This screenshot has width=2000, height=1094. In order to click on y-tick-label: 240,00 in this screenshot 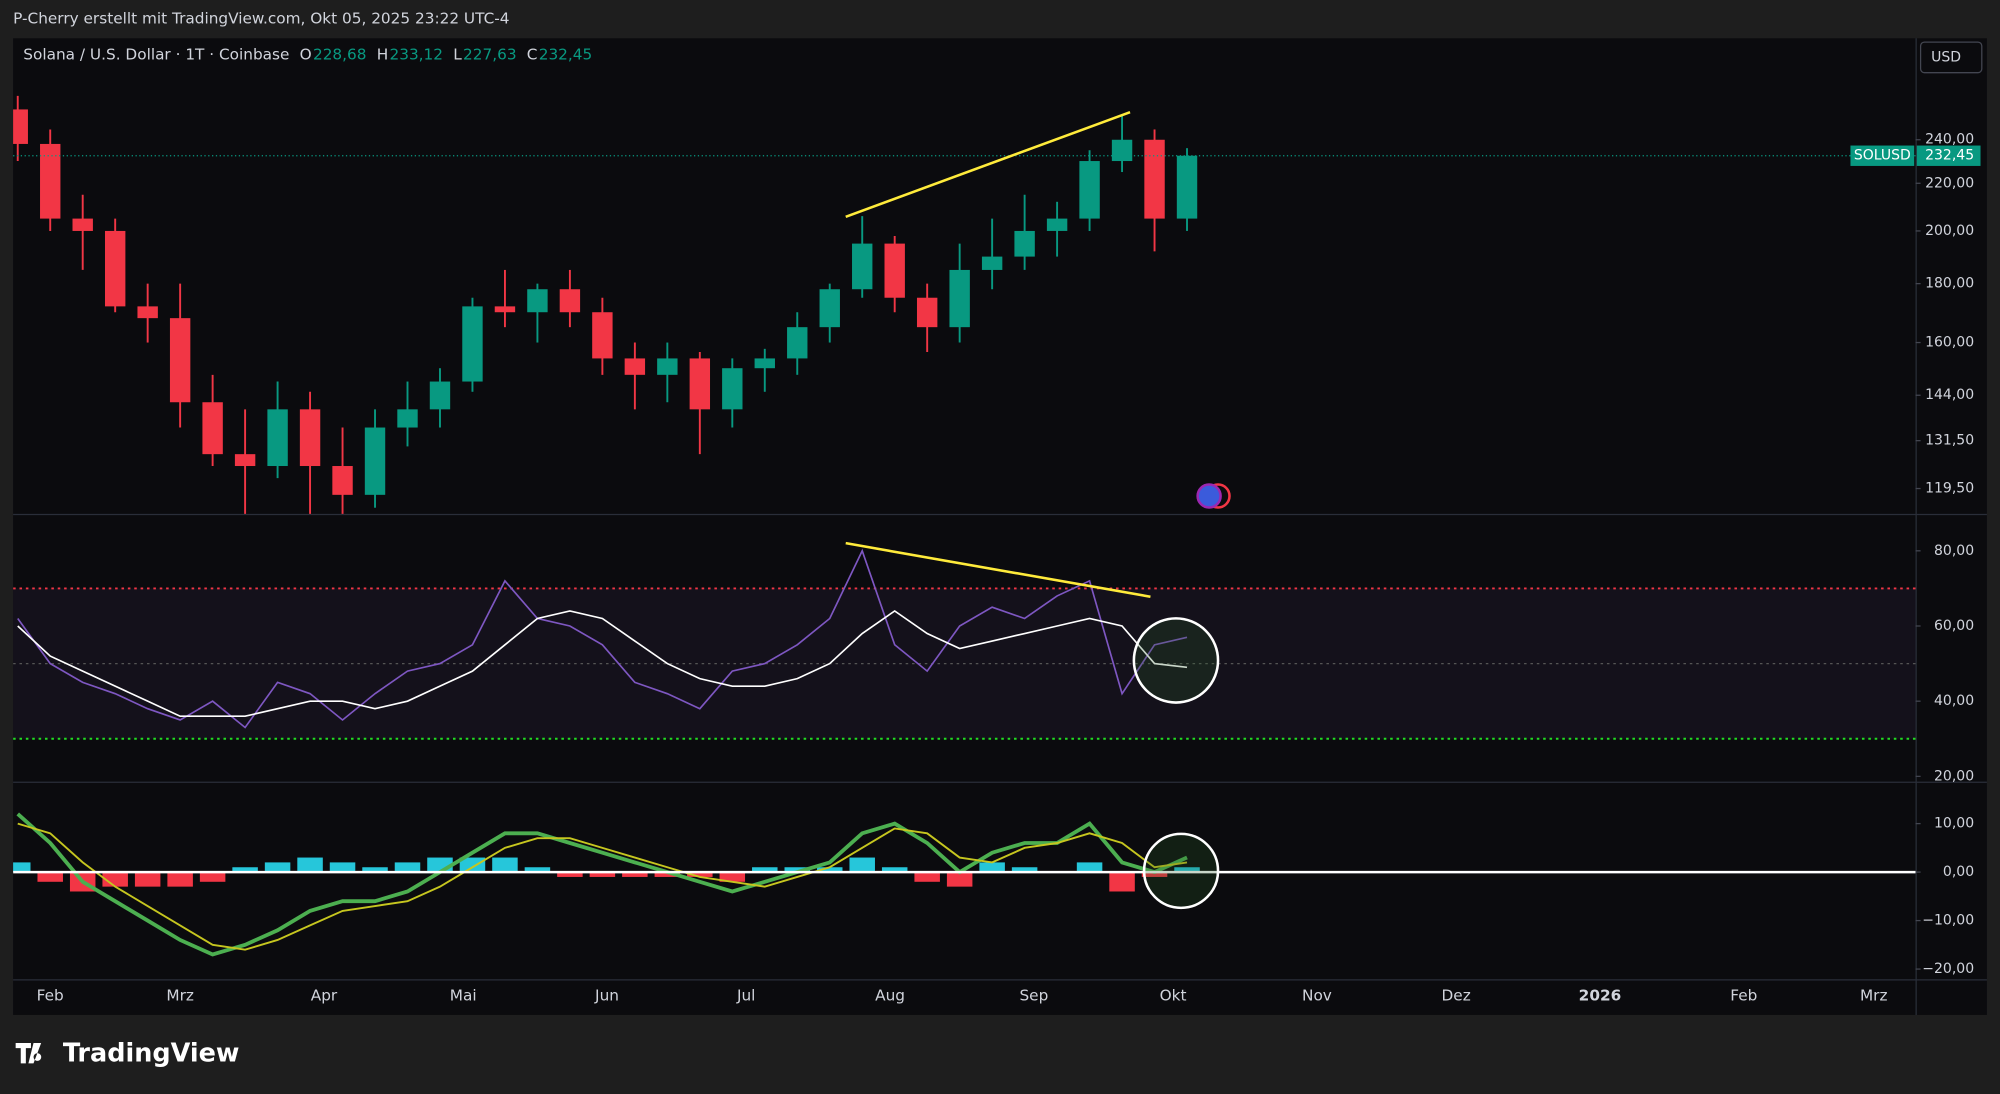, I will do `click(1949, 140)`.